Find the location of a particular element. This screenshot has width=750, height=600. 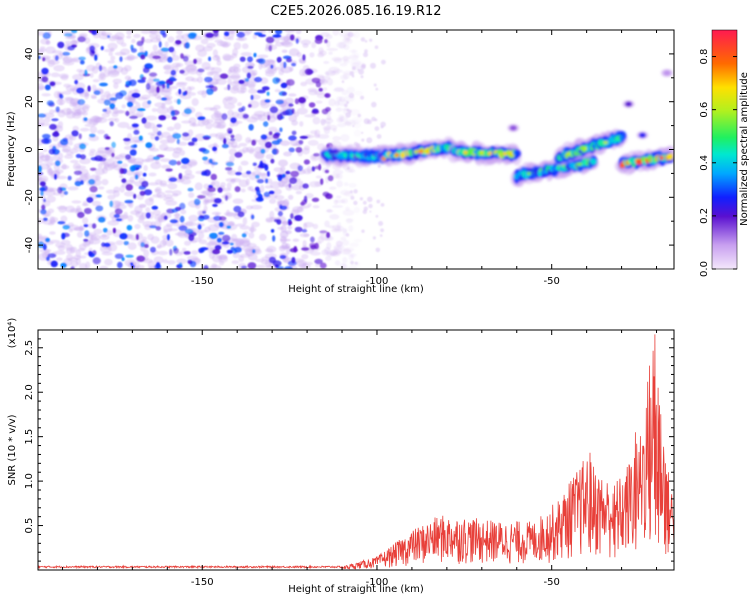

ridge-peak is located at coordinates (345, 155).